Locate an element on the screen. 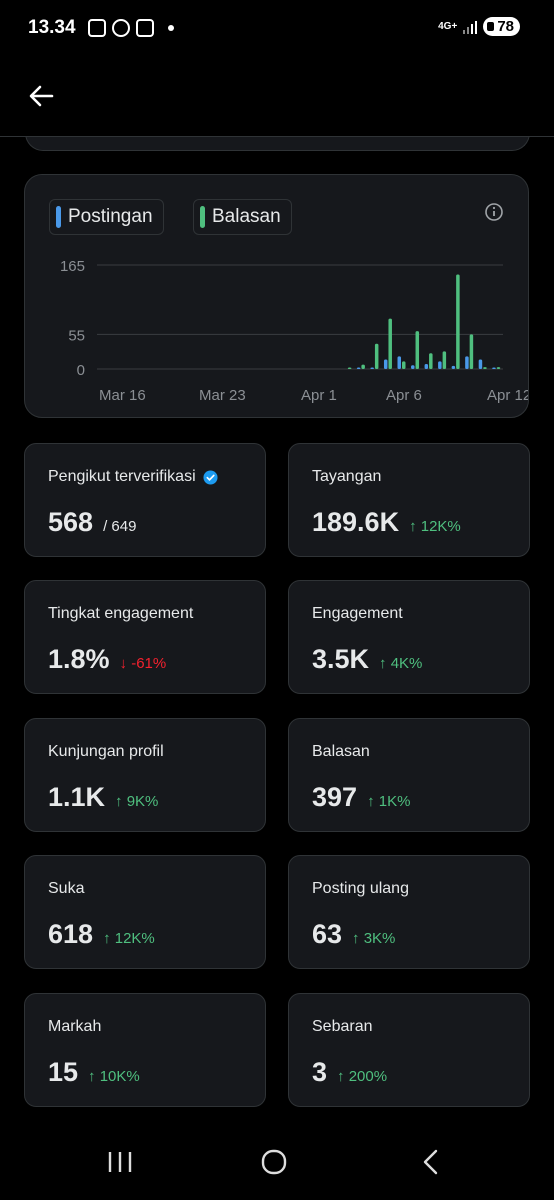  legend-label-balasan: Balasan is located at coordinates (246, 216).